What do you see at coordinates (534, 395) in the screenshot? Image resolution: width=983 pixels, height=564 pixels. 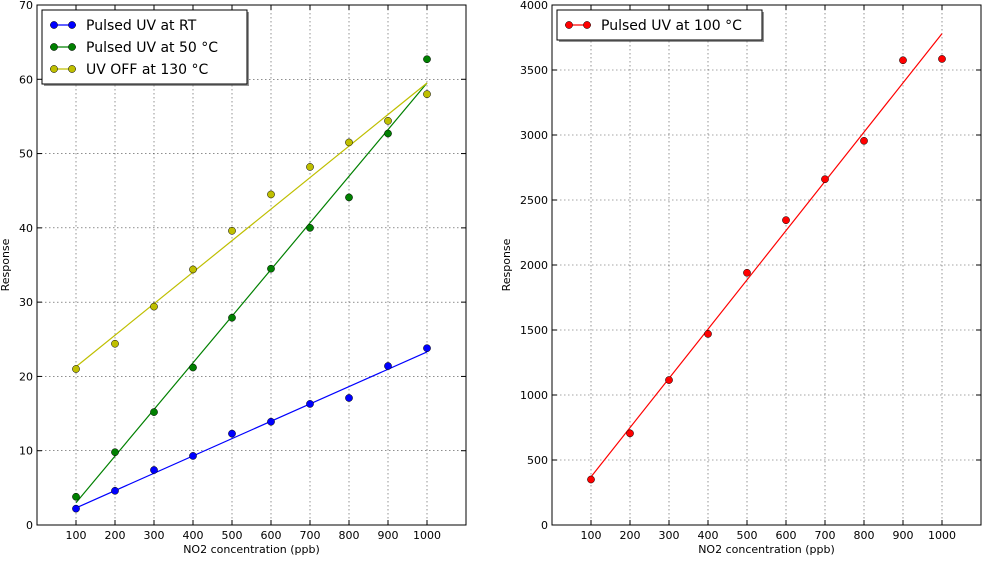 I see `y-tick-label: 1000` at bounding box center [534, 395].